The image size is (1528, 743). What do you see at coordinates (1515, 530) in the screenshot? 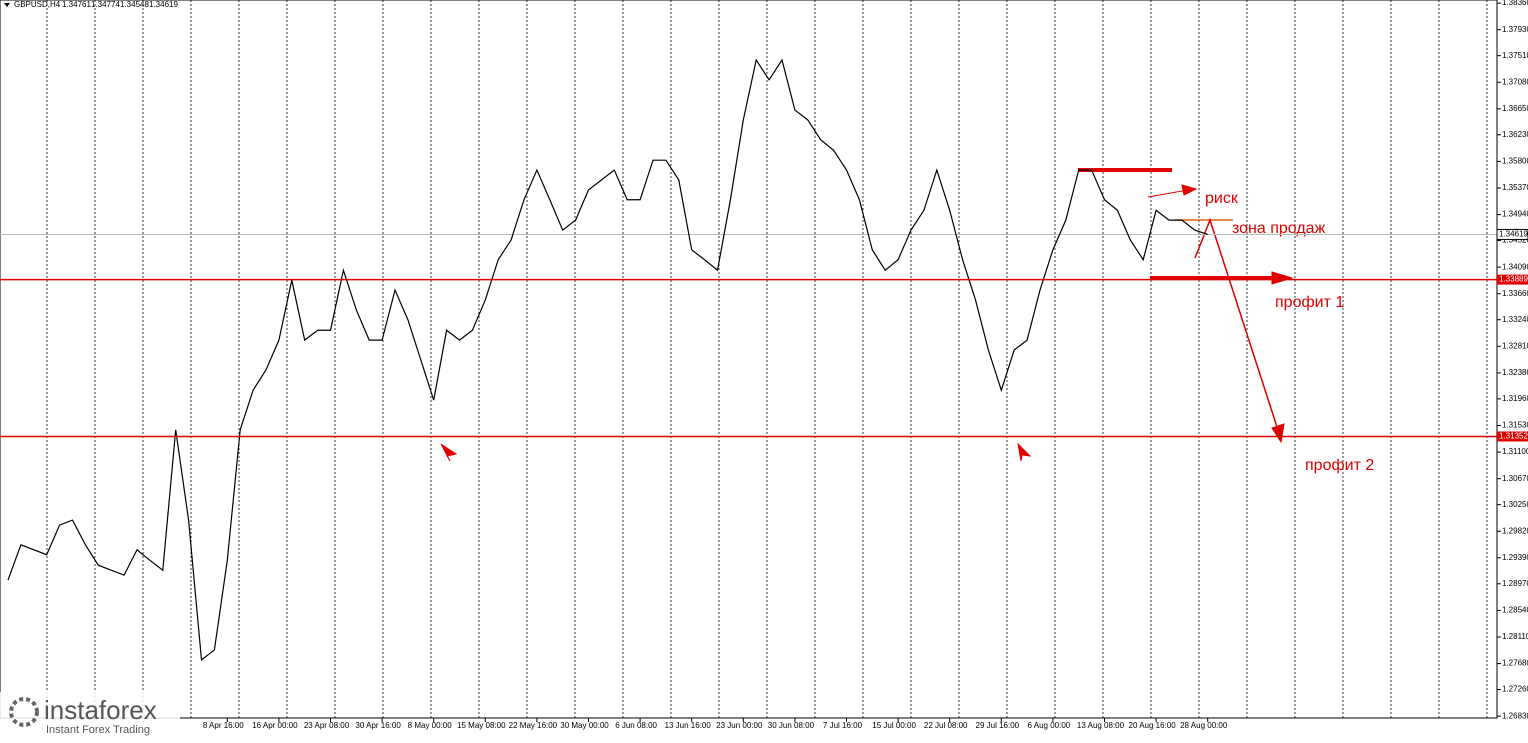
I see `y-tick-label: 1.29820` at bounding box center [1515, 530].